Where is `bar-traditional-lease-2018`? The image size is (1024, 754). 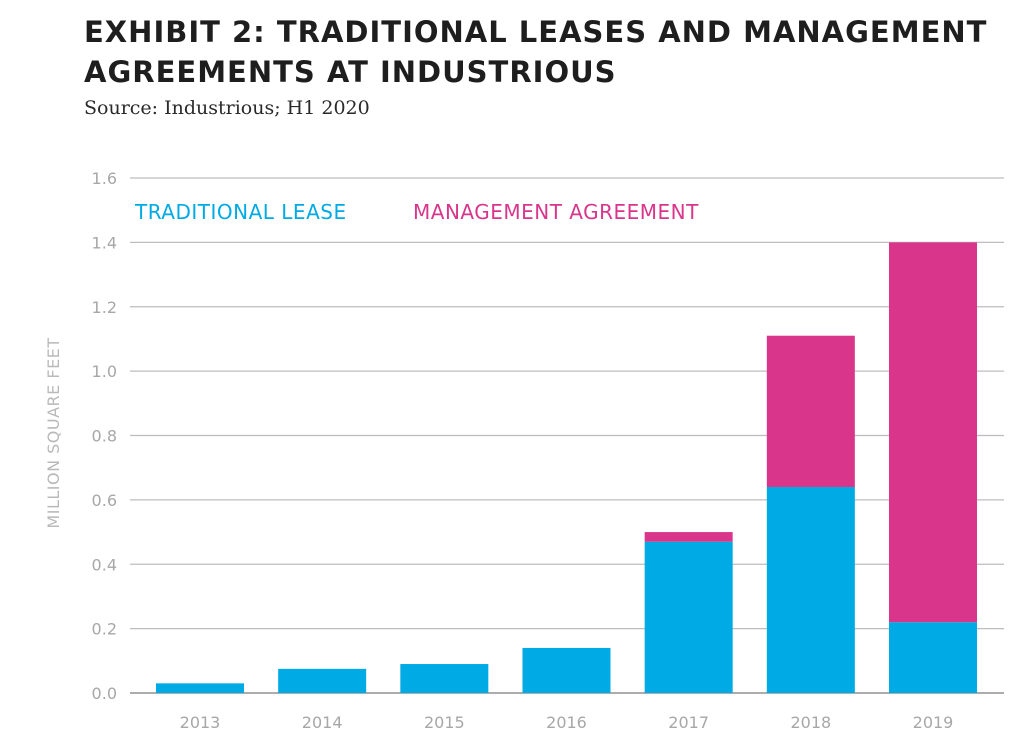
bar-traditional-lease-2018 is located at coordinates (810, 590).